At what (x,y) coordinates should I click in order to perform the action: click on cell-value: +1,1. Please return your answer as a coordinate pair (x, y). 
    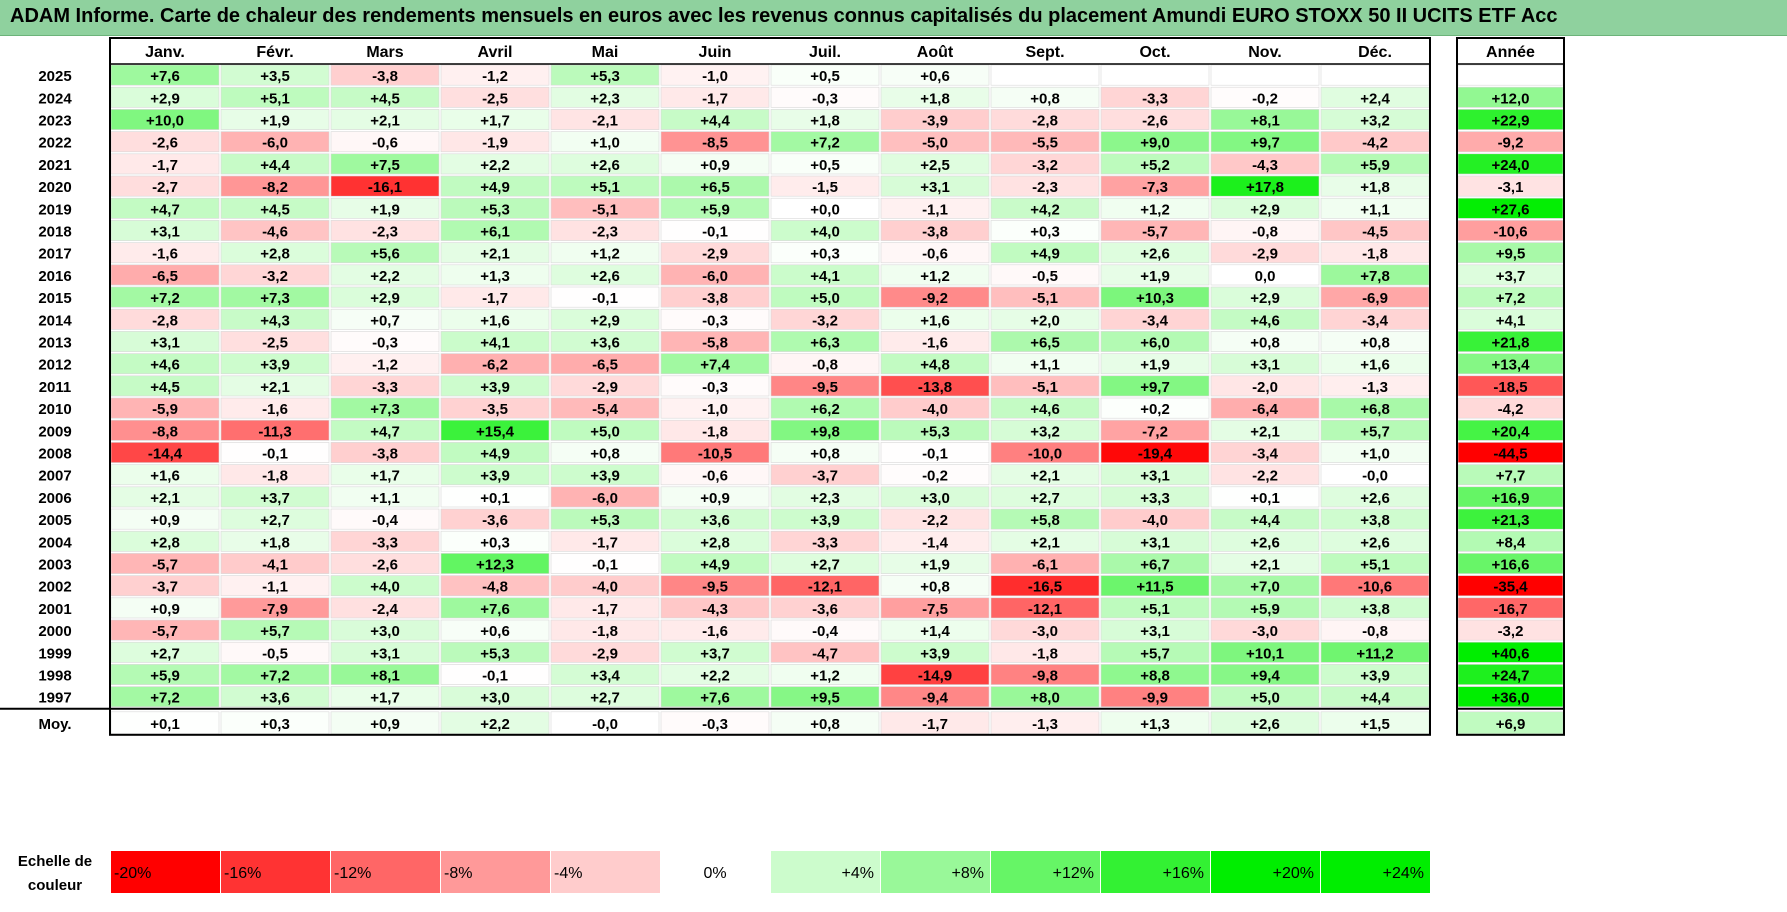
    Looking at the image, I should click on (385, 498).